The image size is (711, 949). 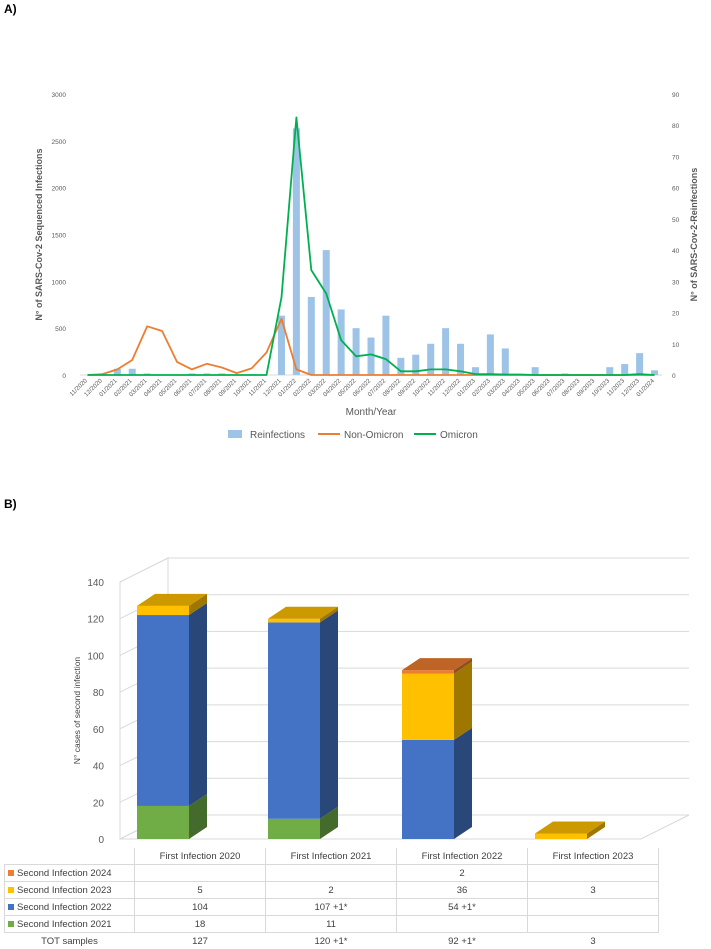 I want to click on y-right-tick-label: 70, so click(x=676, y=157).